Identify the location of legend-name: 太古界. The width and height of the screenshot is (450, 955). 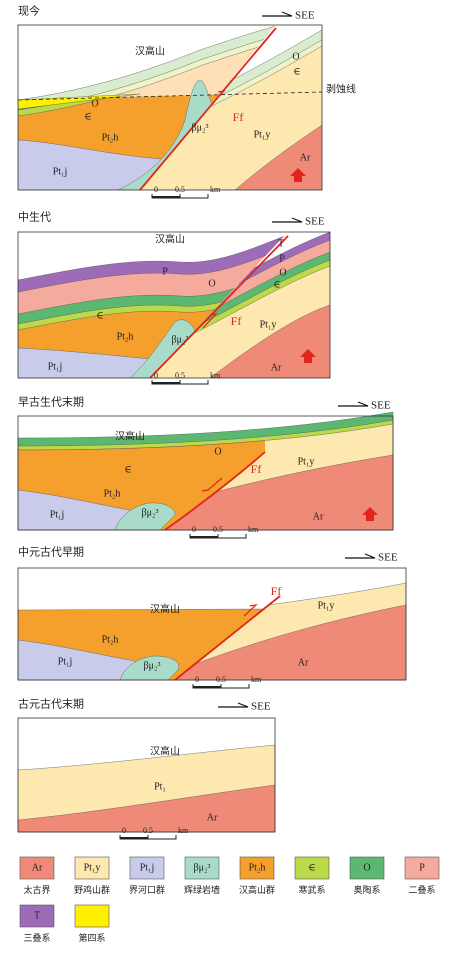
(36, 889).